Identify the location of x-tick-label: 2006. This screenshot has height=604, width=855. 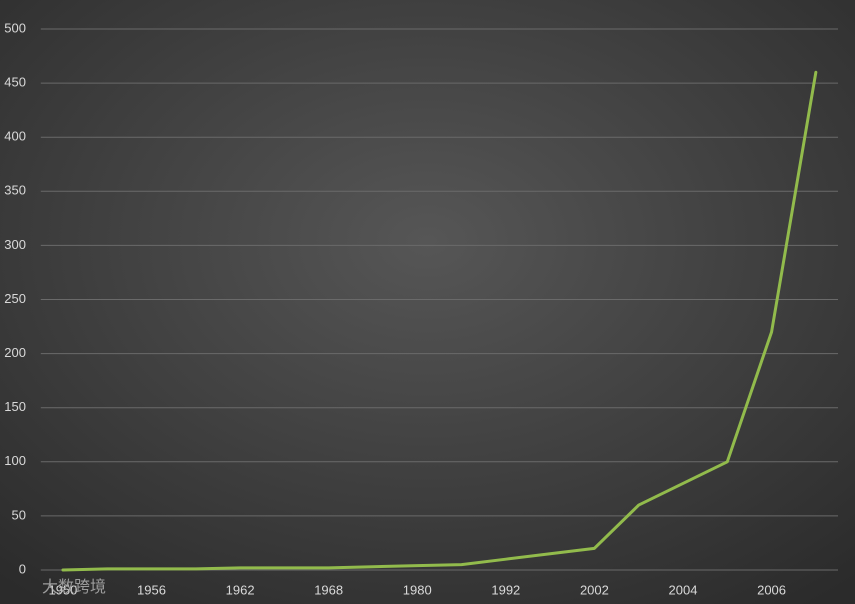
(771, 589).